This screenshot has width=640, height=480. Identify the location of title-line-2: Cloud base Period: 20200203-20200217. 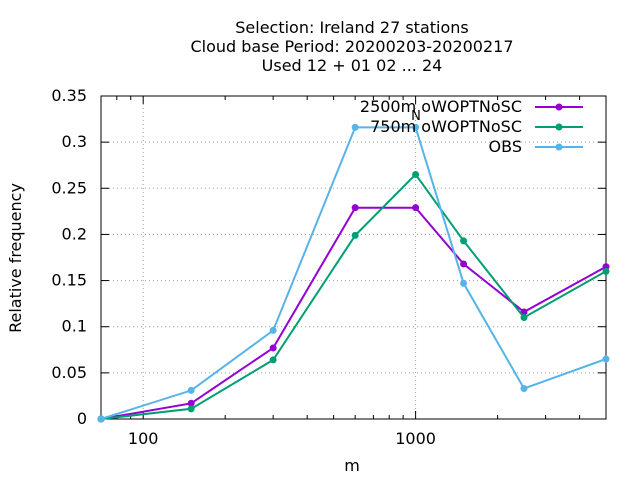
(351, 46).